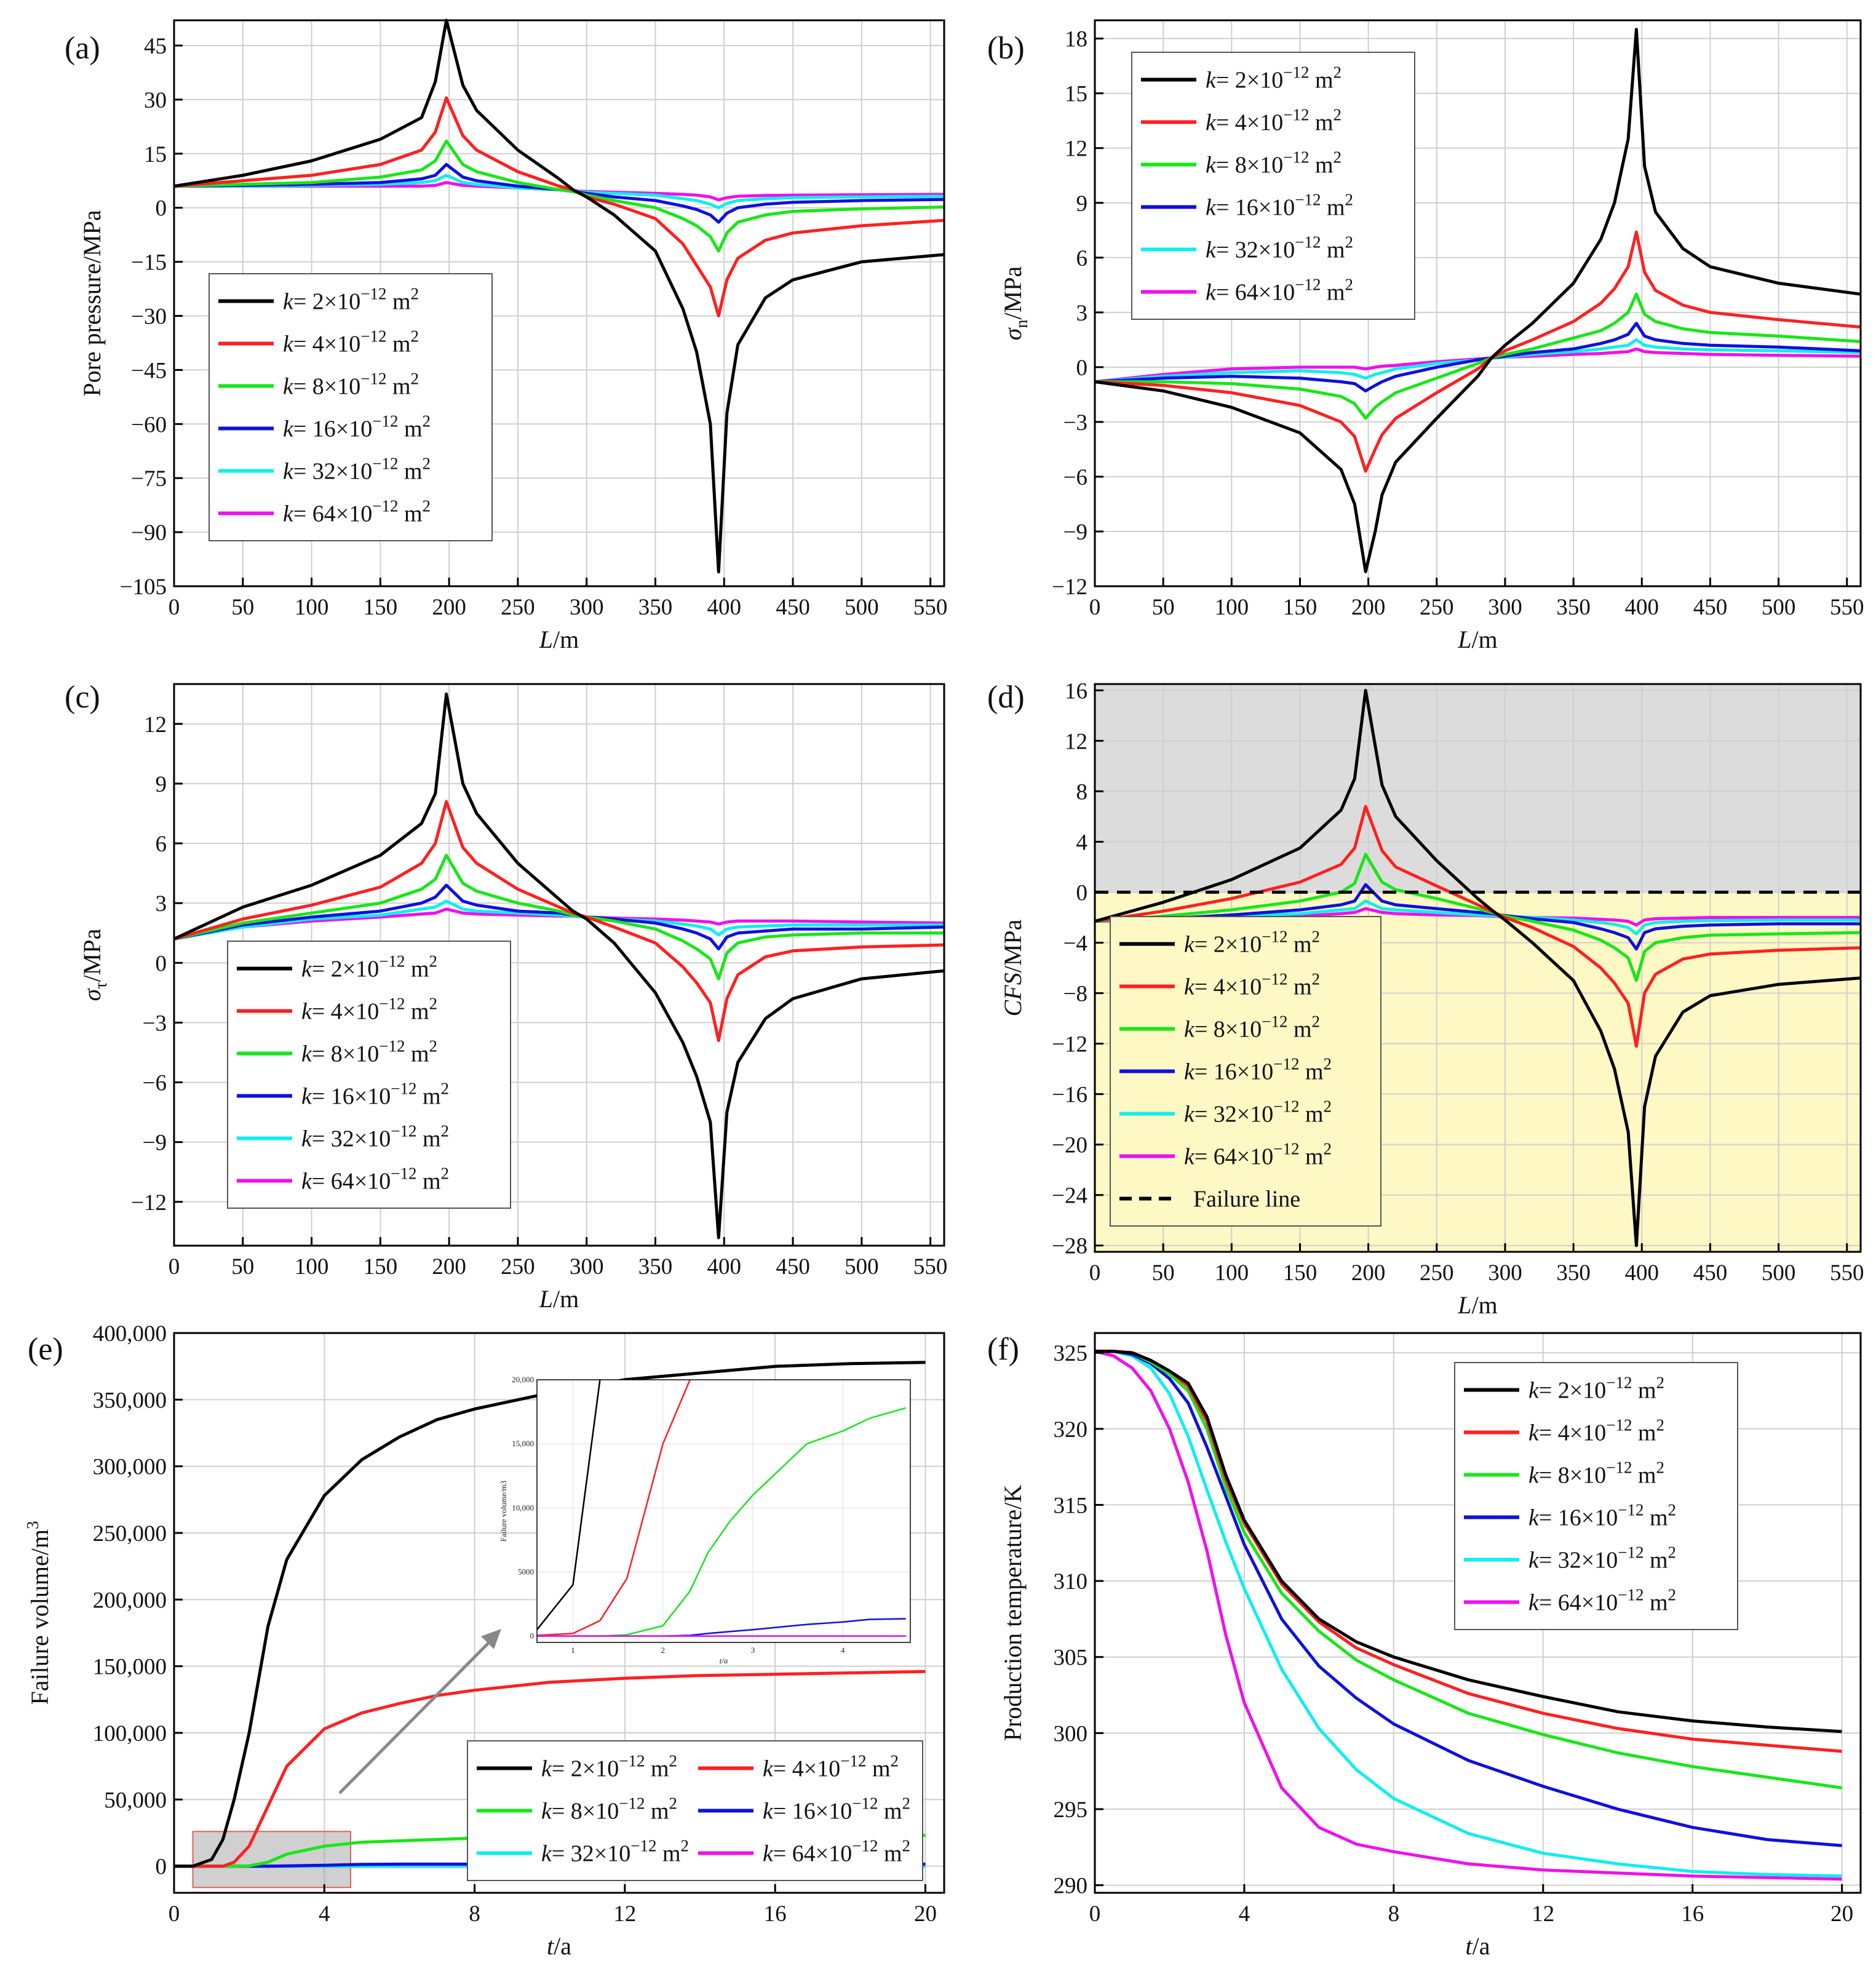 This screenshot has height=1982, width=1876. What do you see at coordinates (532, 1636) in the screenshot?
I see `inset-y-tick-label: 0` at bounding box center [532, 1636].